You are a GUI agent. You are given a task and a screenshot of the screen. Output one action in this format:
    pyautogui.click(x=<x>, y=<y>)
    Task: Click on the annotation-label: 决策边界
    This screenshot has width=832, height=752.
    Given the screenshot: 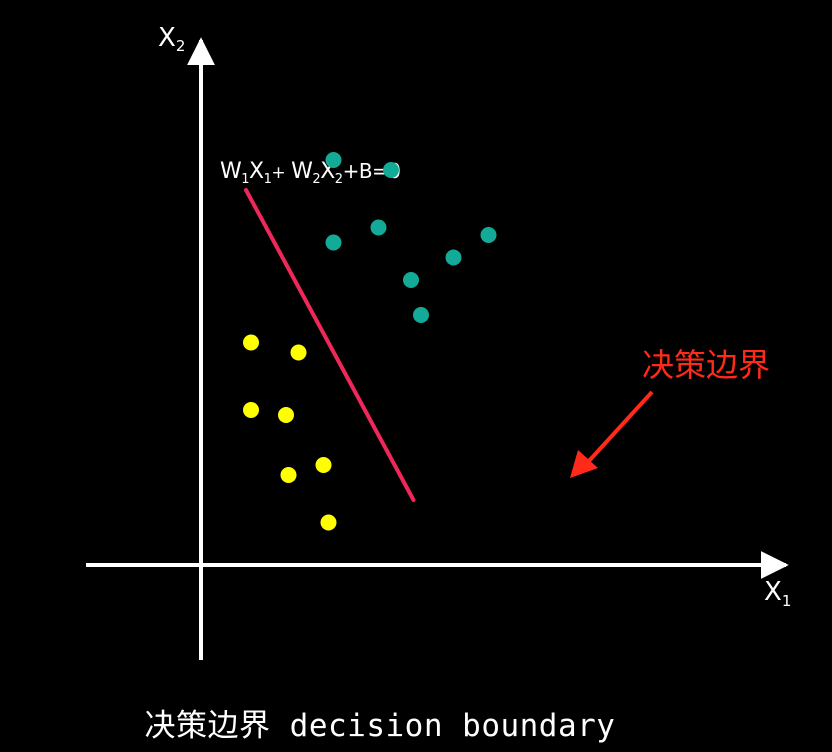 What is the action you would take?
    pyautogui.click(x=706, y=365)
    